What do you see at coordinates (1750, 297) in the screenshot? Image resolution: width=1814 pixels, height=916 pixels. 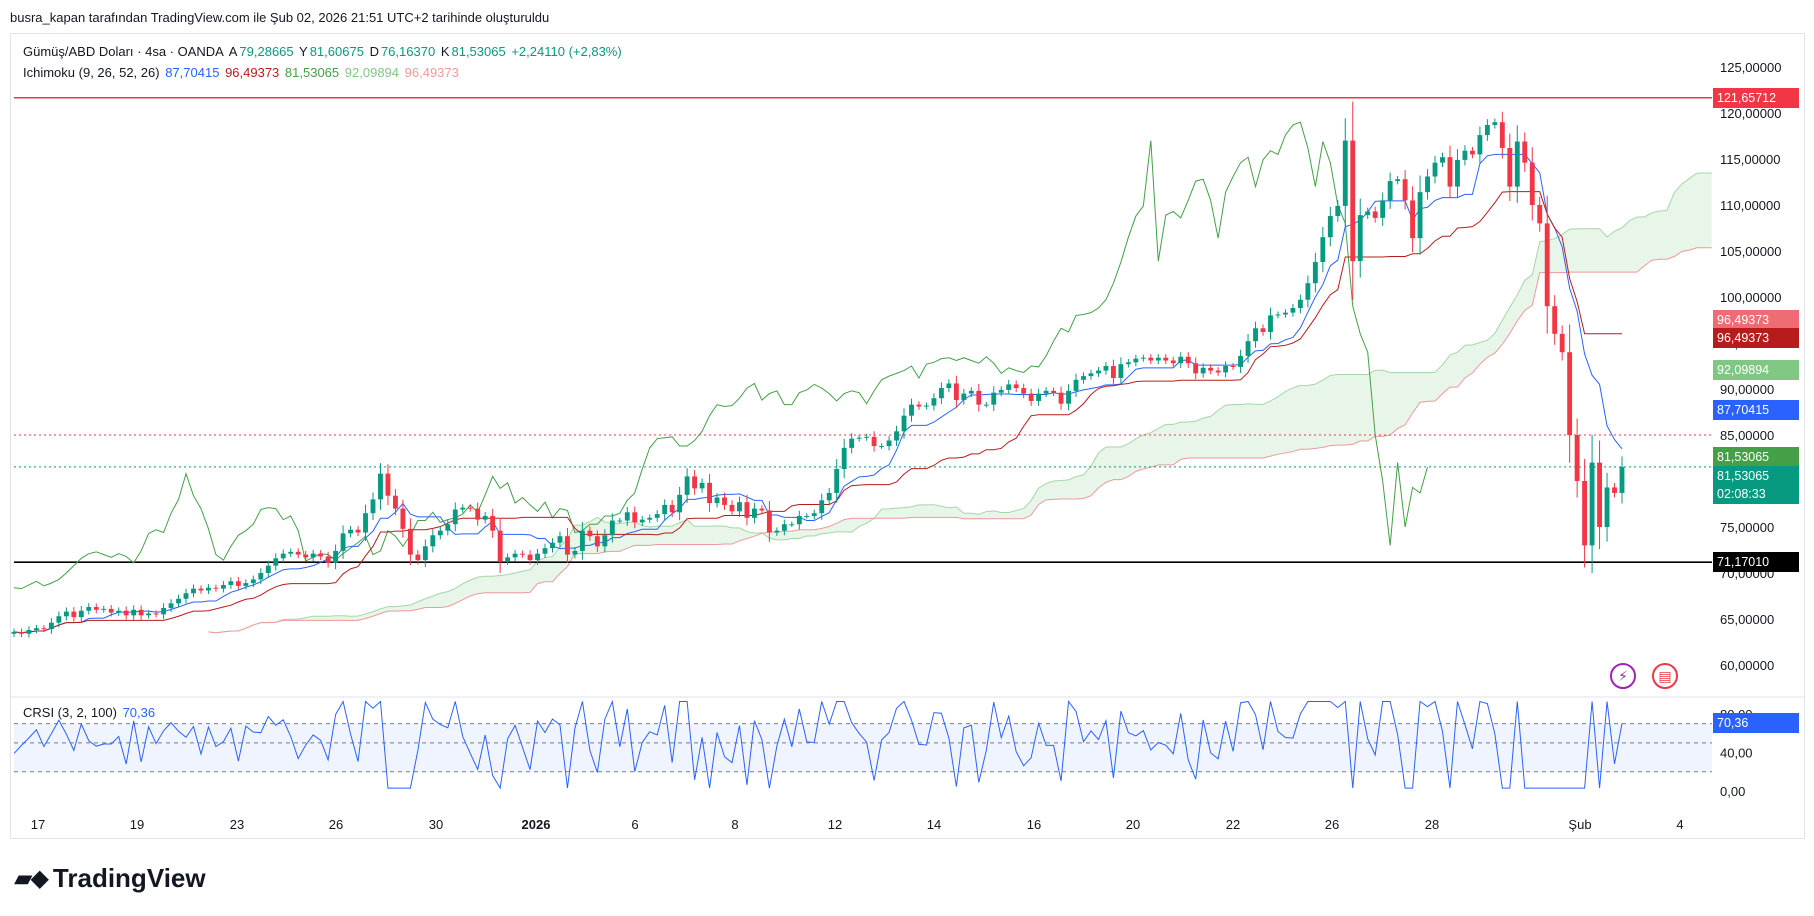 I see `price-tick-label: 100,00000` at bounding box center [1750, 297].